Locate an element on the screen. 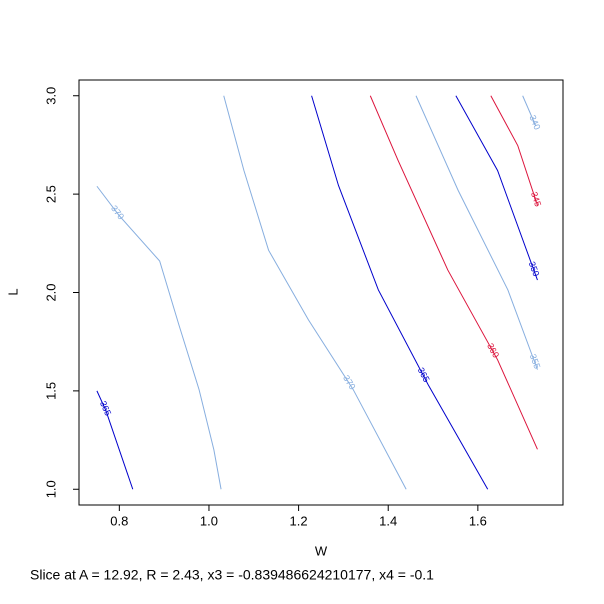 Image resolution: width=604 pixels, height=604 pixels. contour-label: 355 is located at coordinates (535, 362).